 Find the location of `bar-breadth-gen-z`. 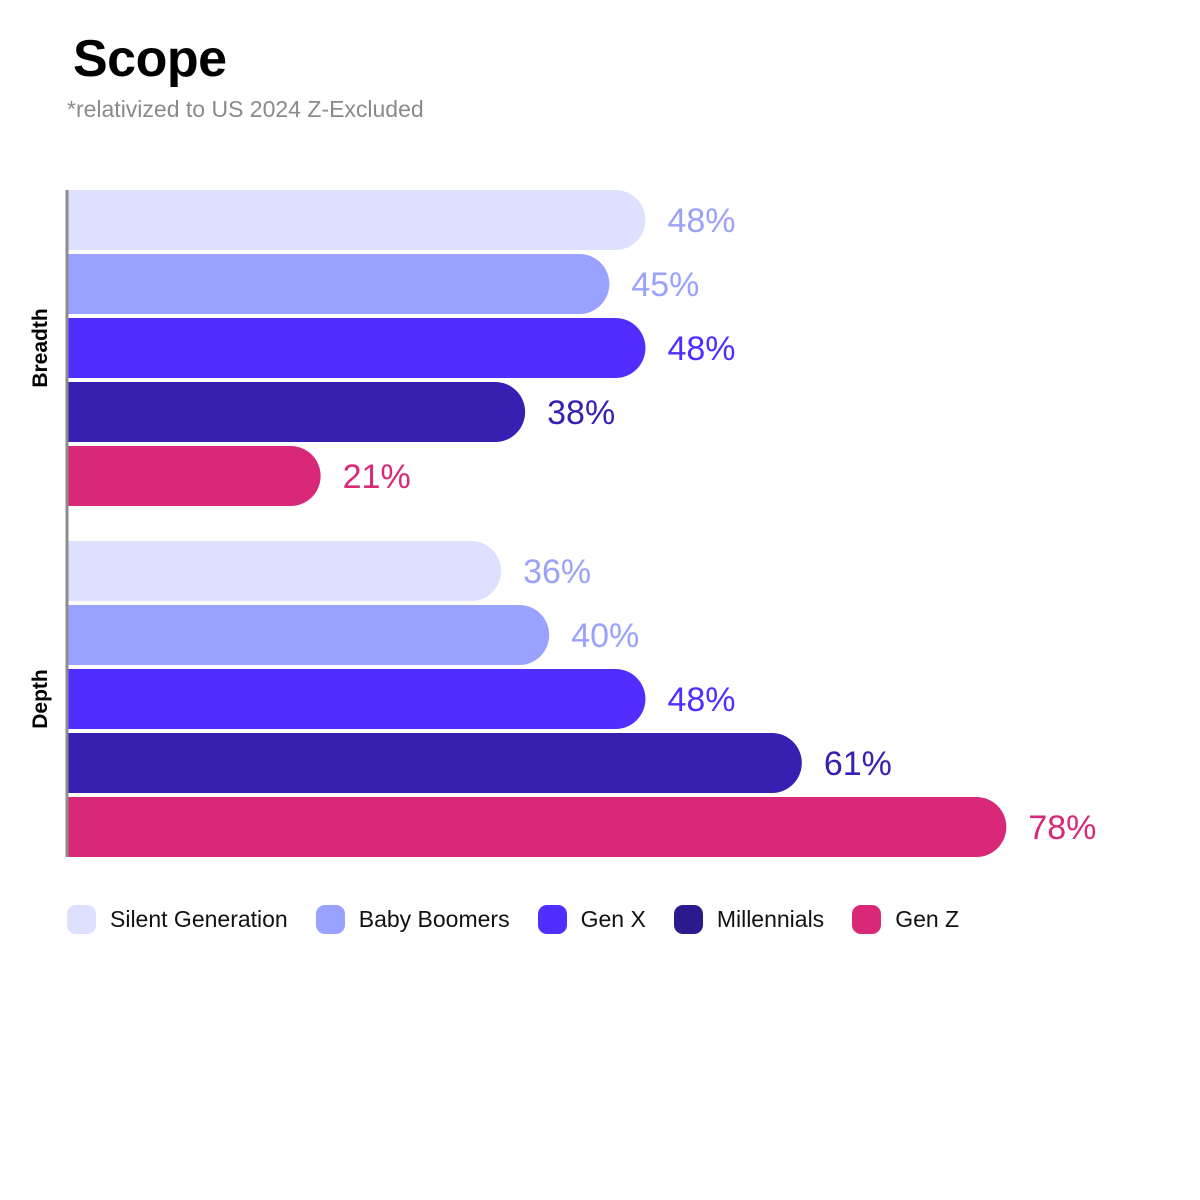

bar-breadth-gen-z is located at coordinates (194, 476).